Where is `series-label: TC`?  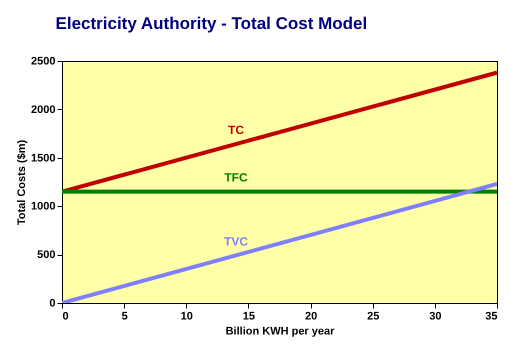 series-label: TC is located at coordinates (236, 130).